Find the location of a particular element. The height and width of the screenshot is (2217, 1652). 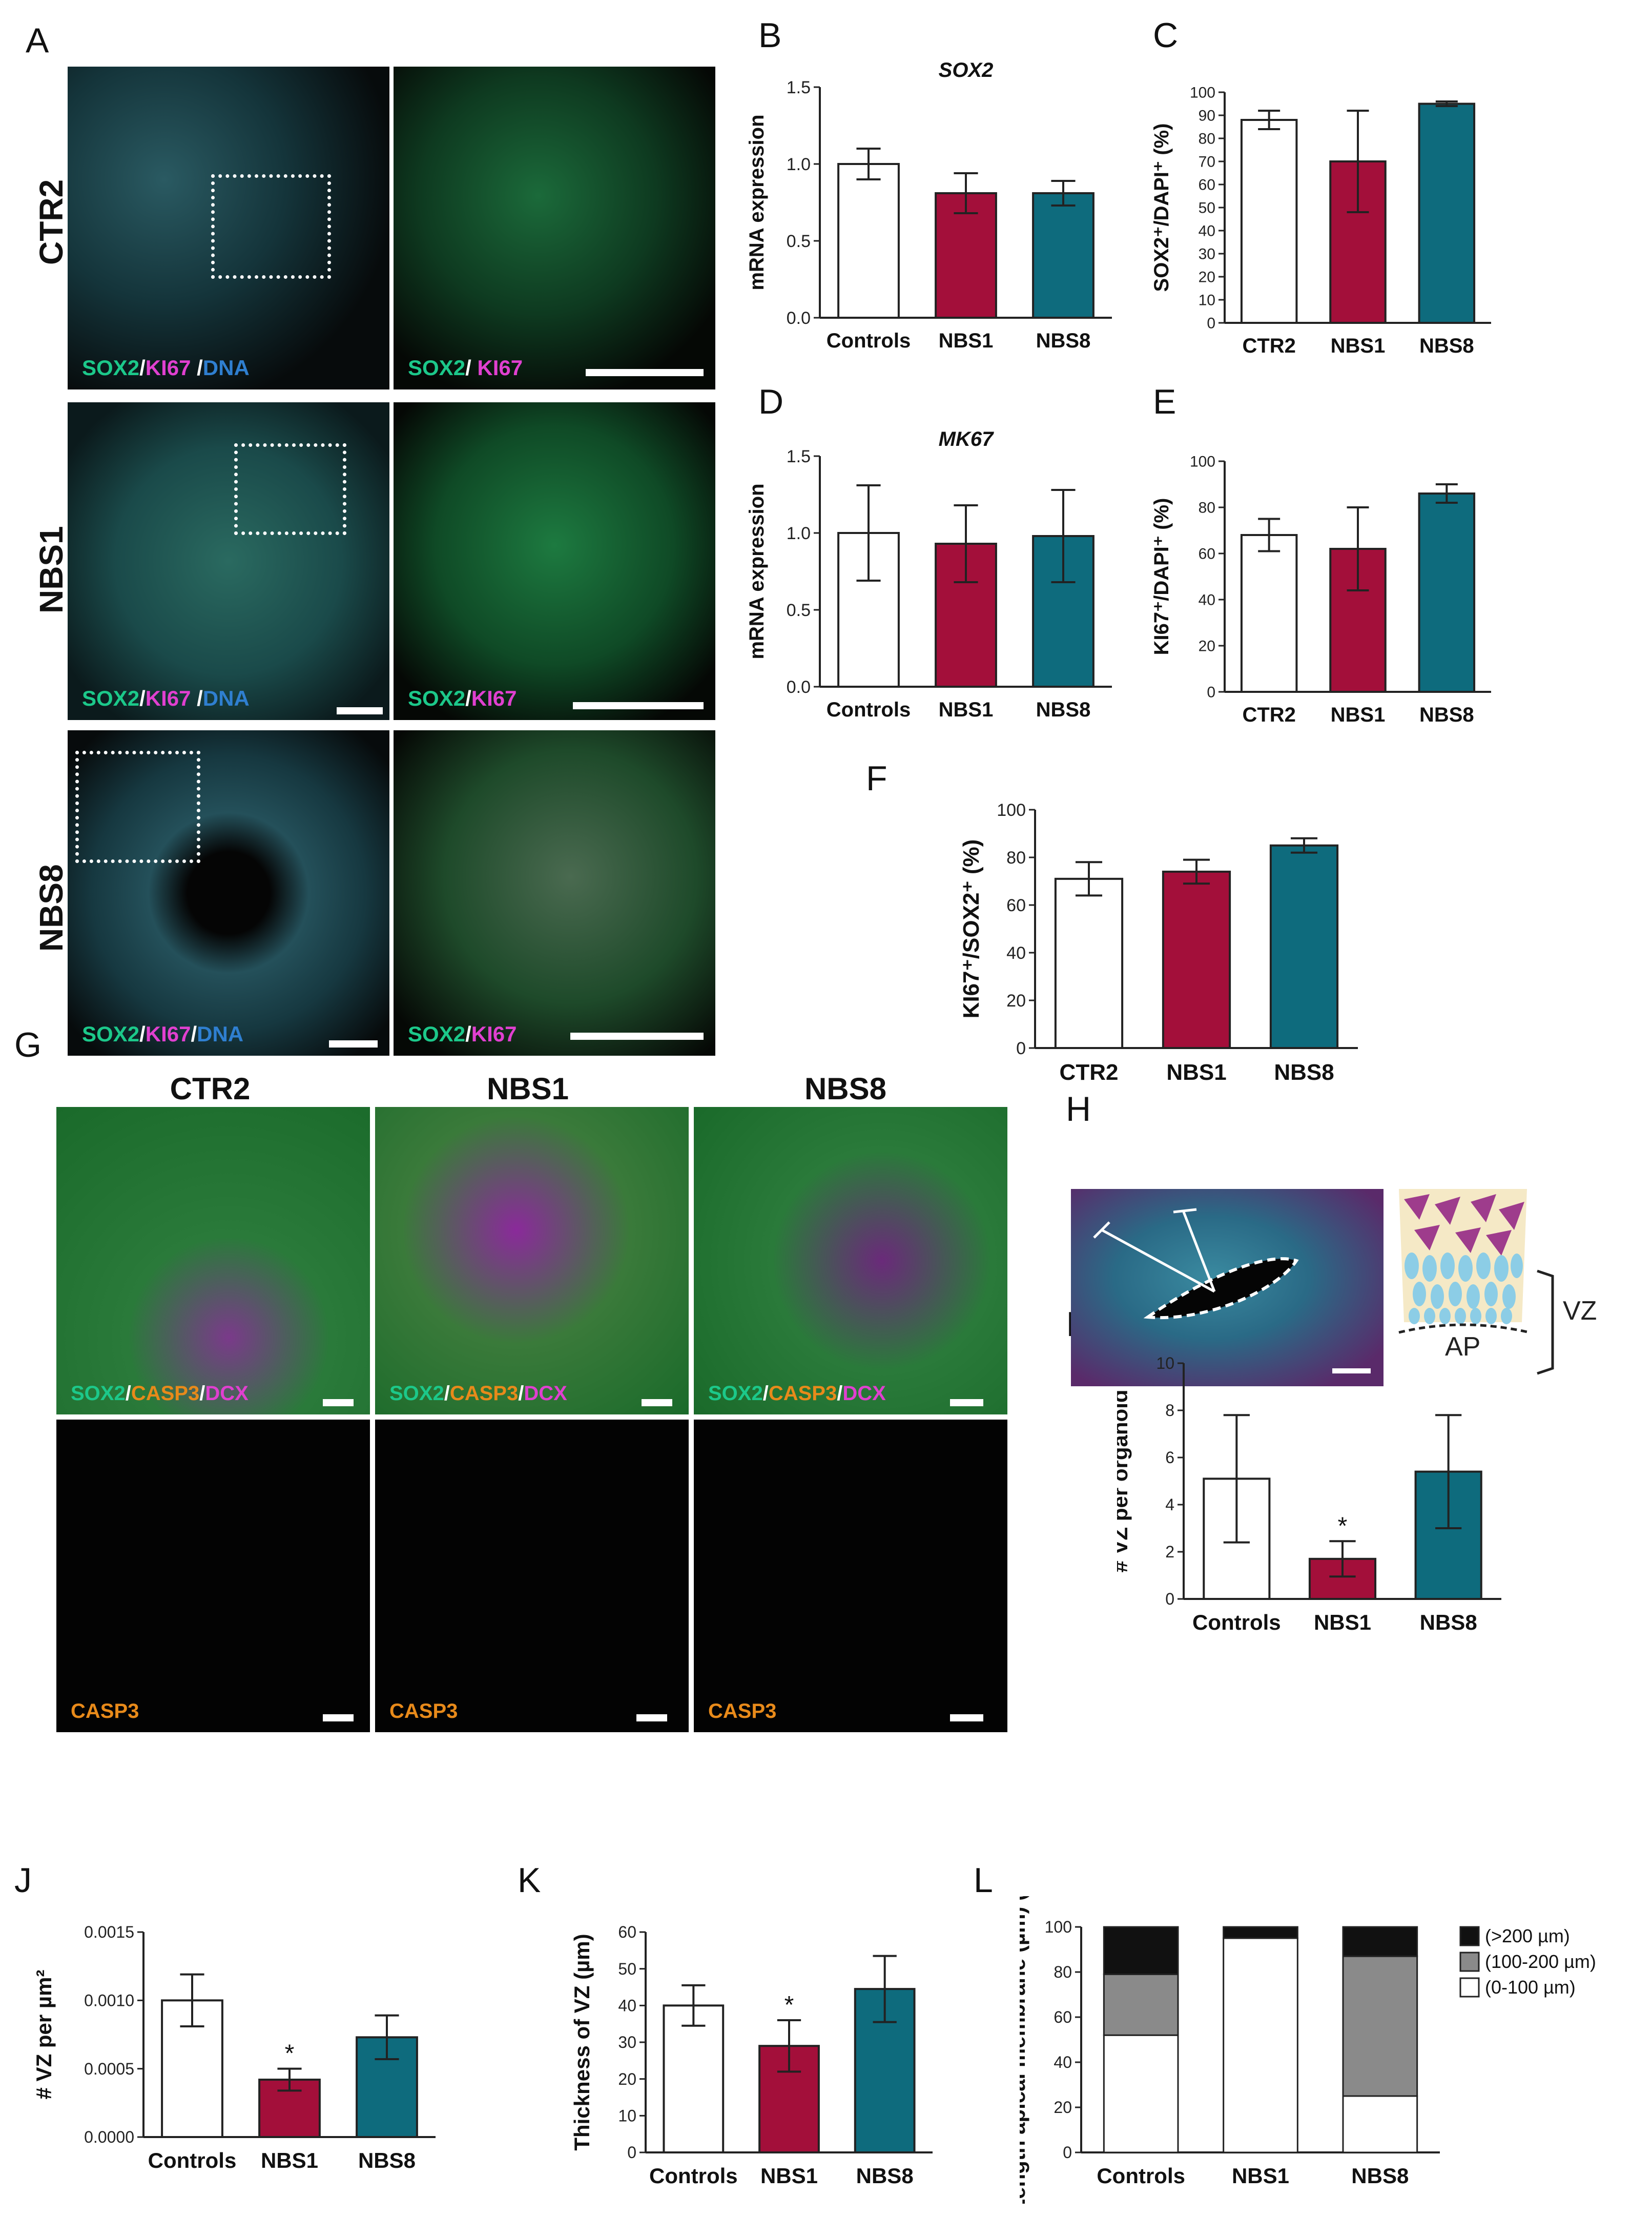

y-axis-label: KI67⁺/DAPI⁺ (%) is located at coordinates (1161, 576).